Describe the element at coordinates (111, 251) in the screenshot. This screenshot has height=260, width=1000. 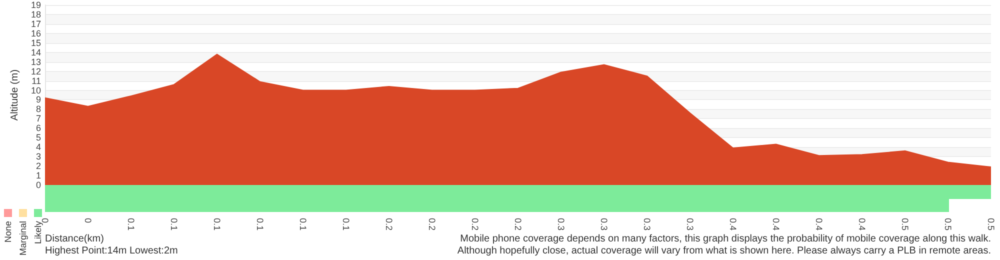
I see `text: Highest Point:14m Lowest:2m` at that location.